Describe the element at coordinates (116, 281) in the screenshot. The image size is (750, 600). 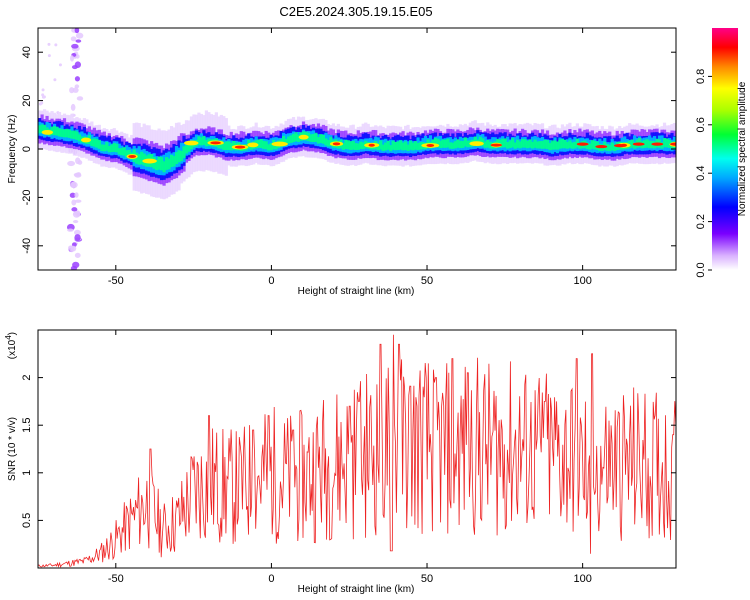
I see `x-tick-label: -50` at that location.